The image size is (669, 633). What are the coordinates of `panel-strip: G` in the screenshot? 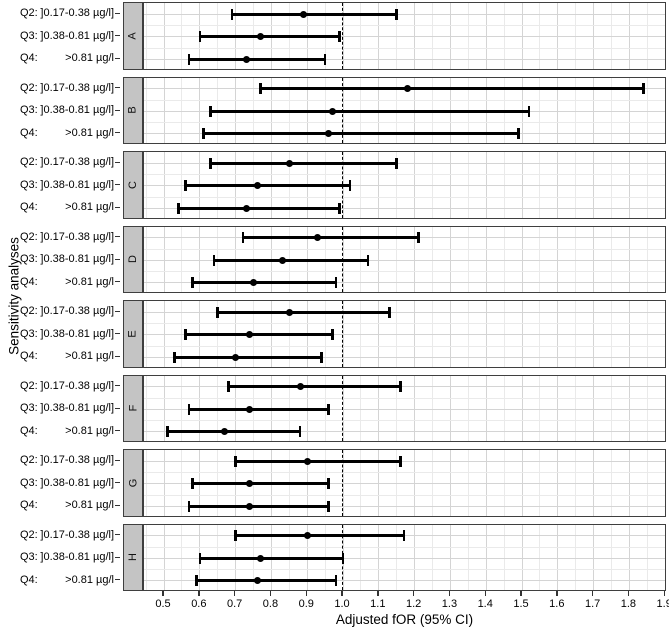 It's located at (133, 483).